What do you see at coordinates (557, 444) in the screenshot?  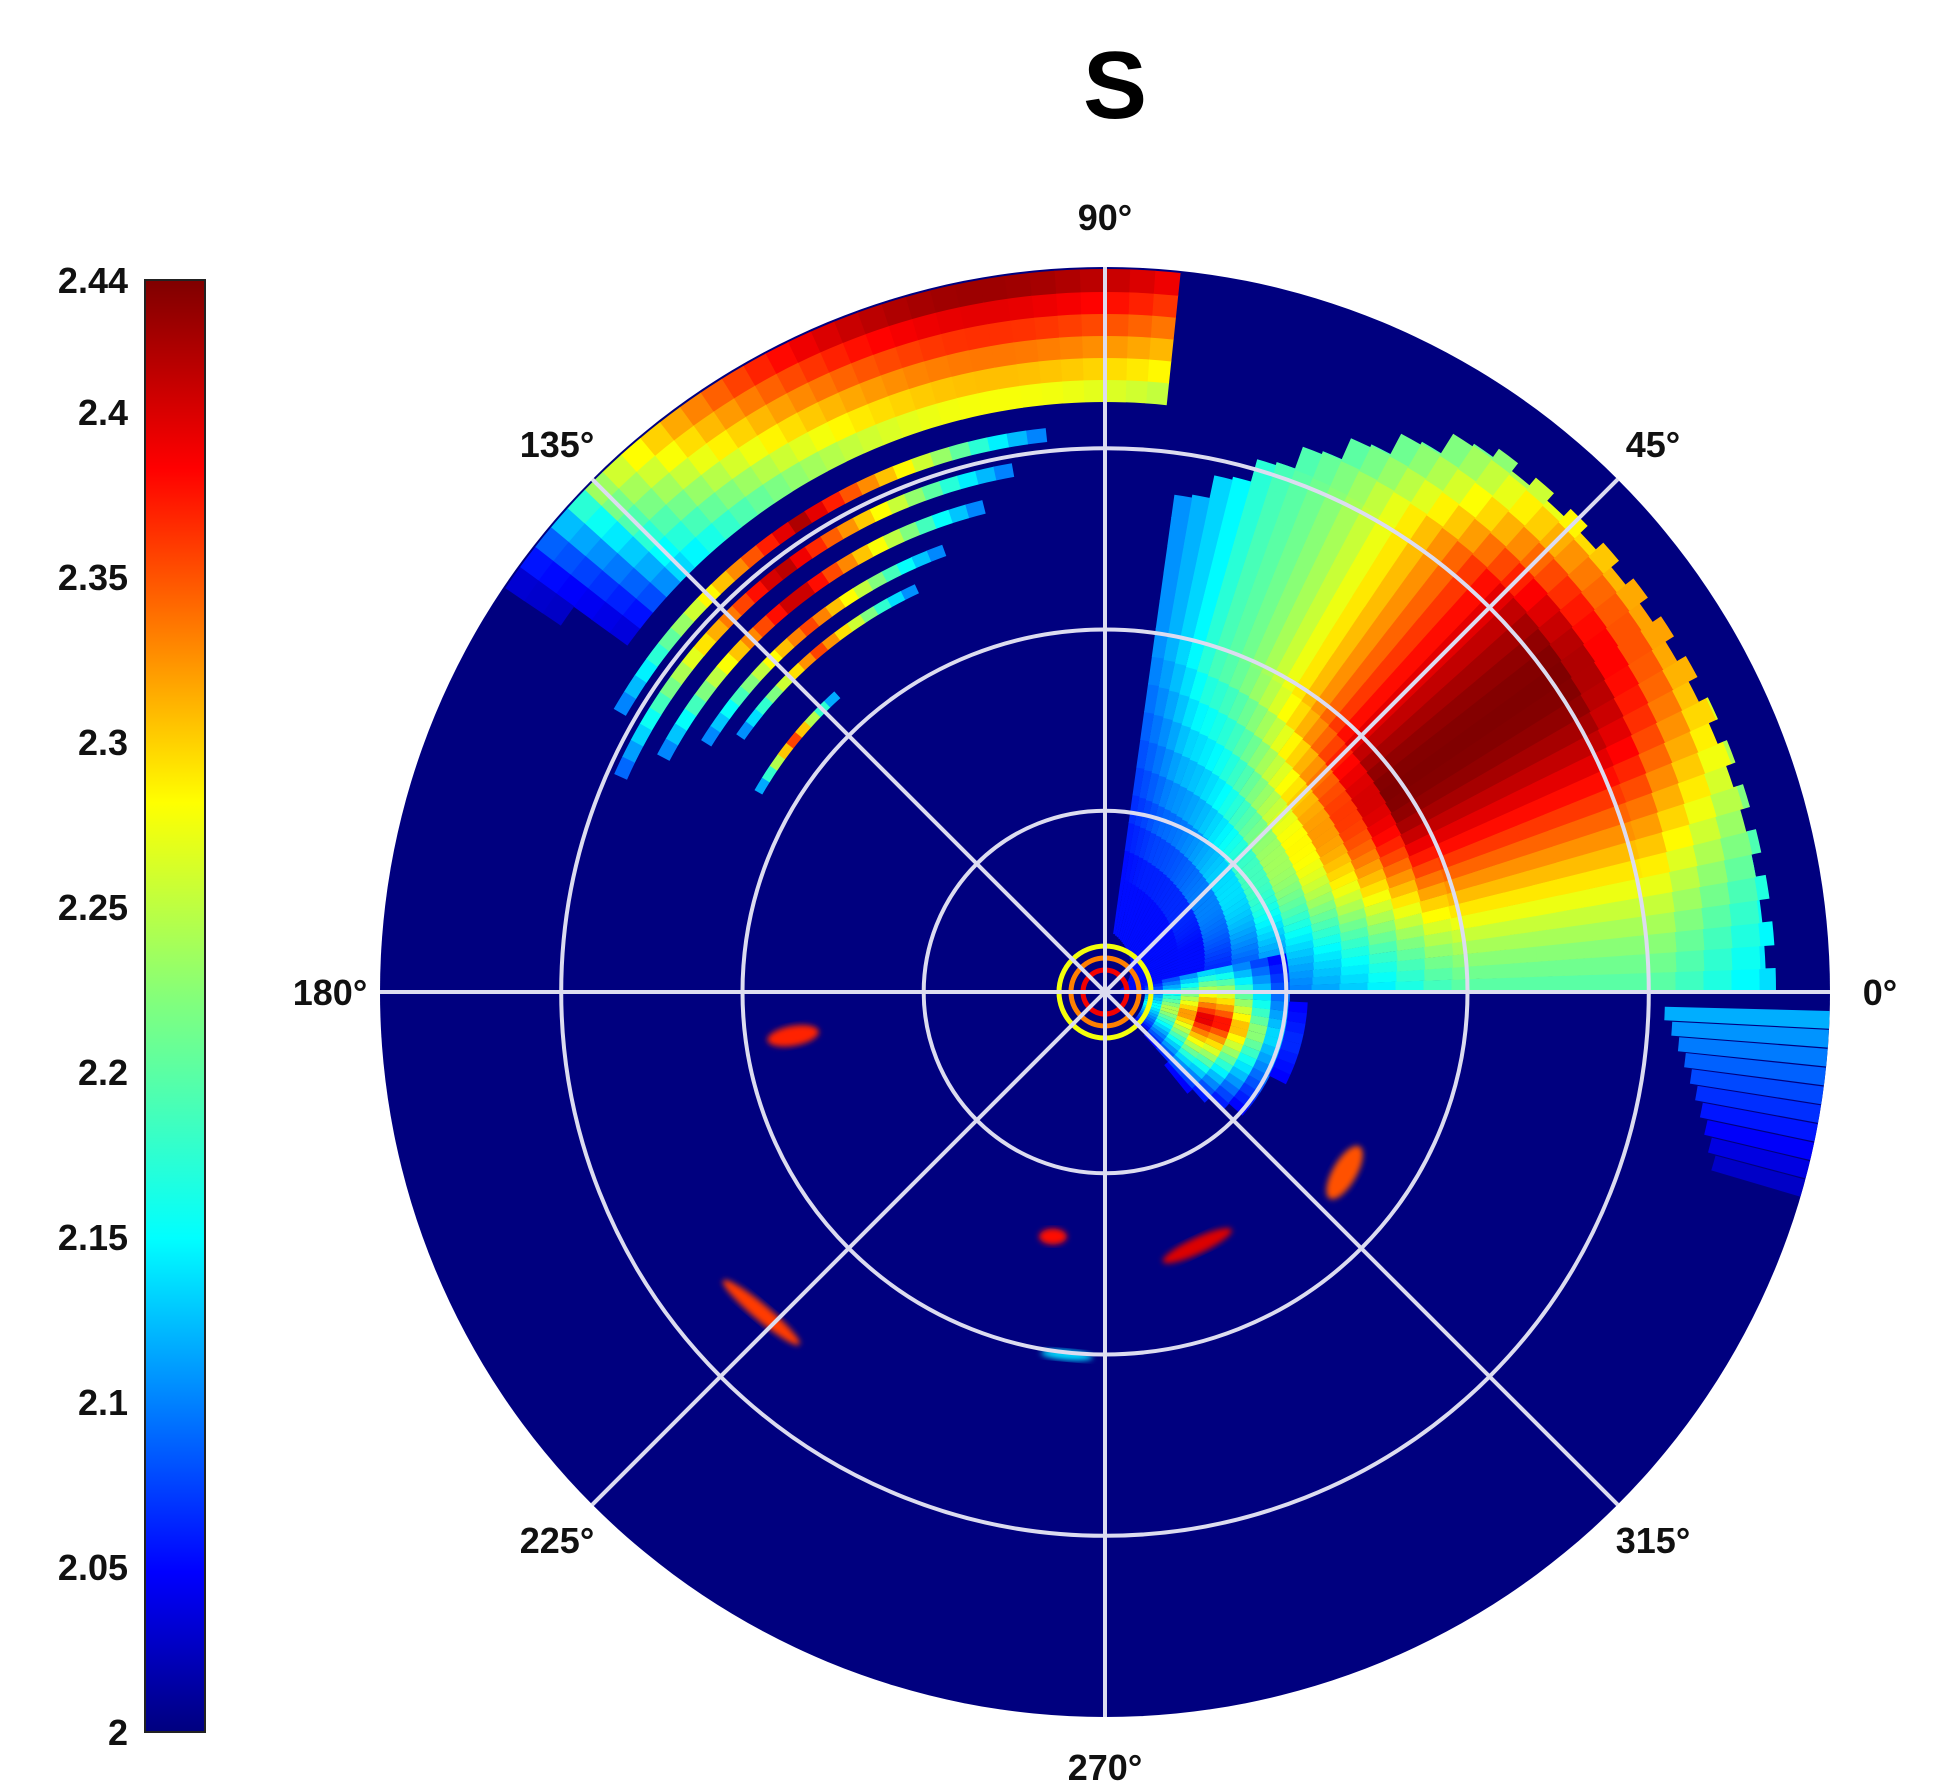 I see `angle-tick-label: 135°` at bounding box center [557, 444].